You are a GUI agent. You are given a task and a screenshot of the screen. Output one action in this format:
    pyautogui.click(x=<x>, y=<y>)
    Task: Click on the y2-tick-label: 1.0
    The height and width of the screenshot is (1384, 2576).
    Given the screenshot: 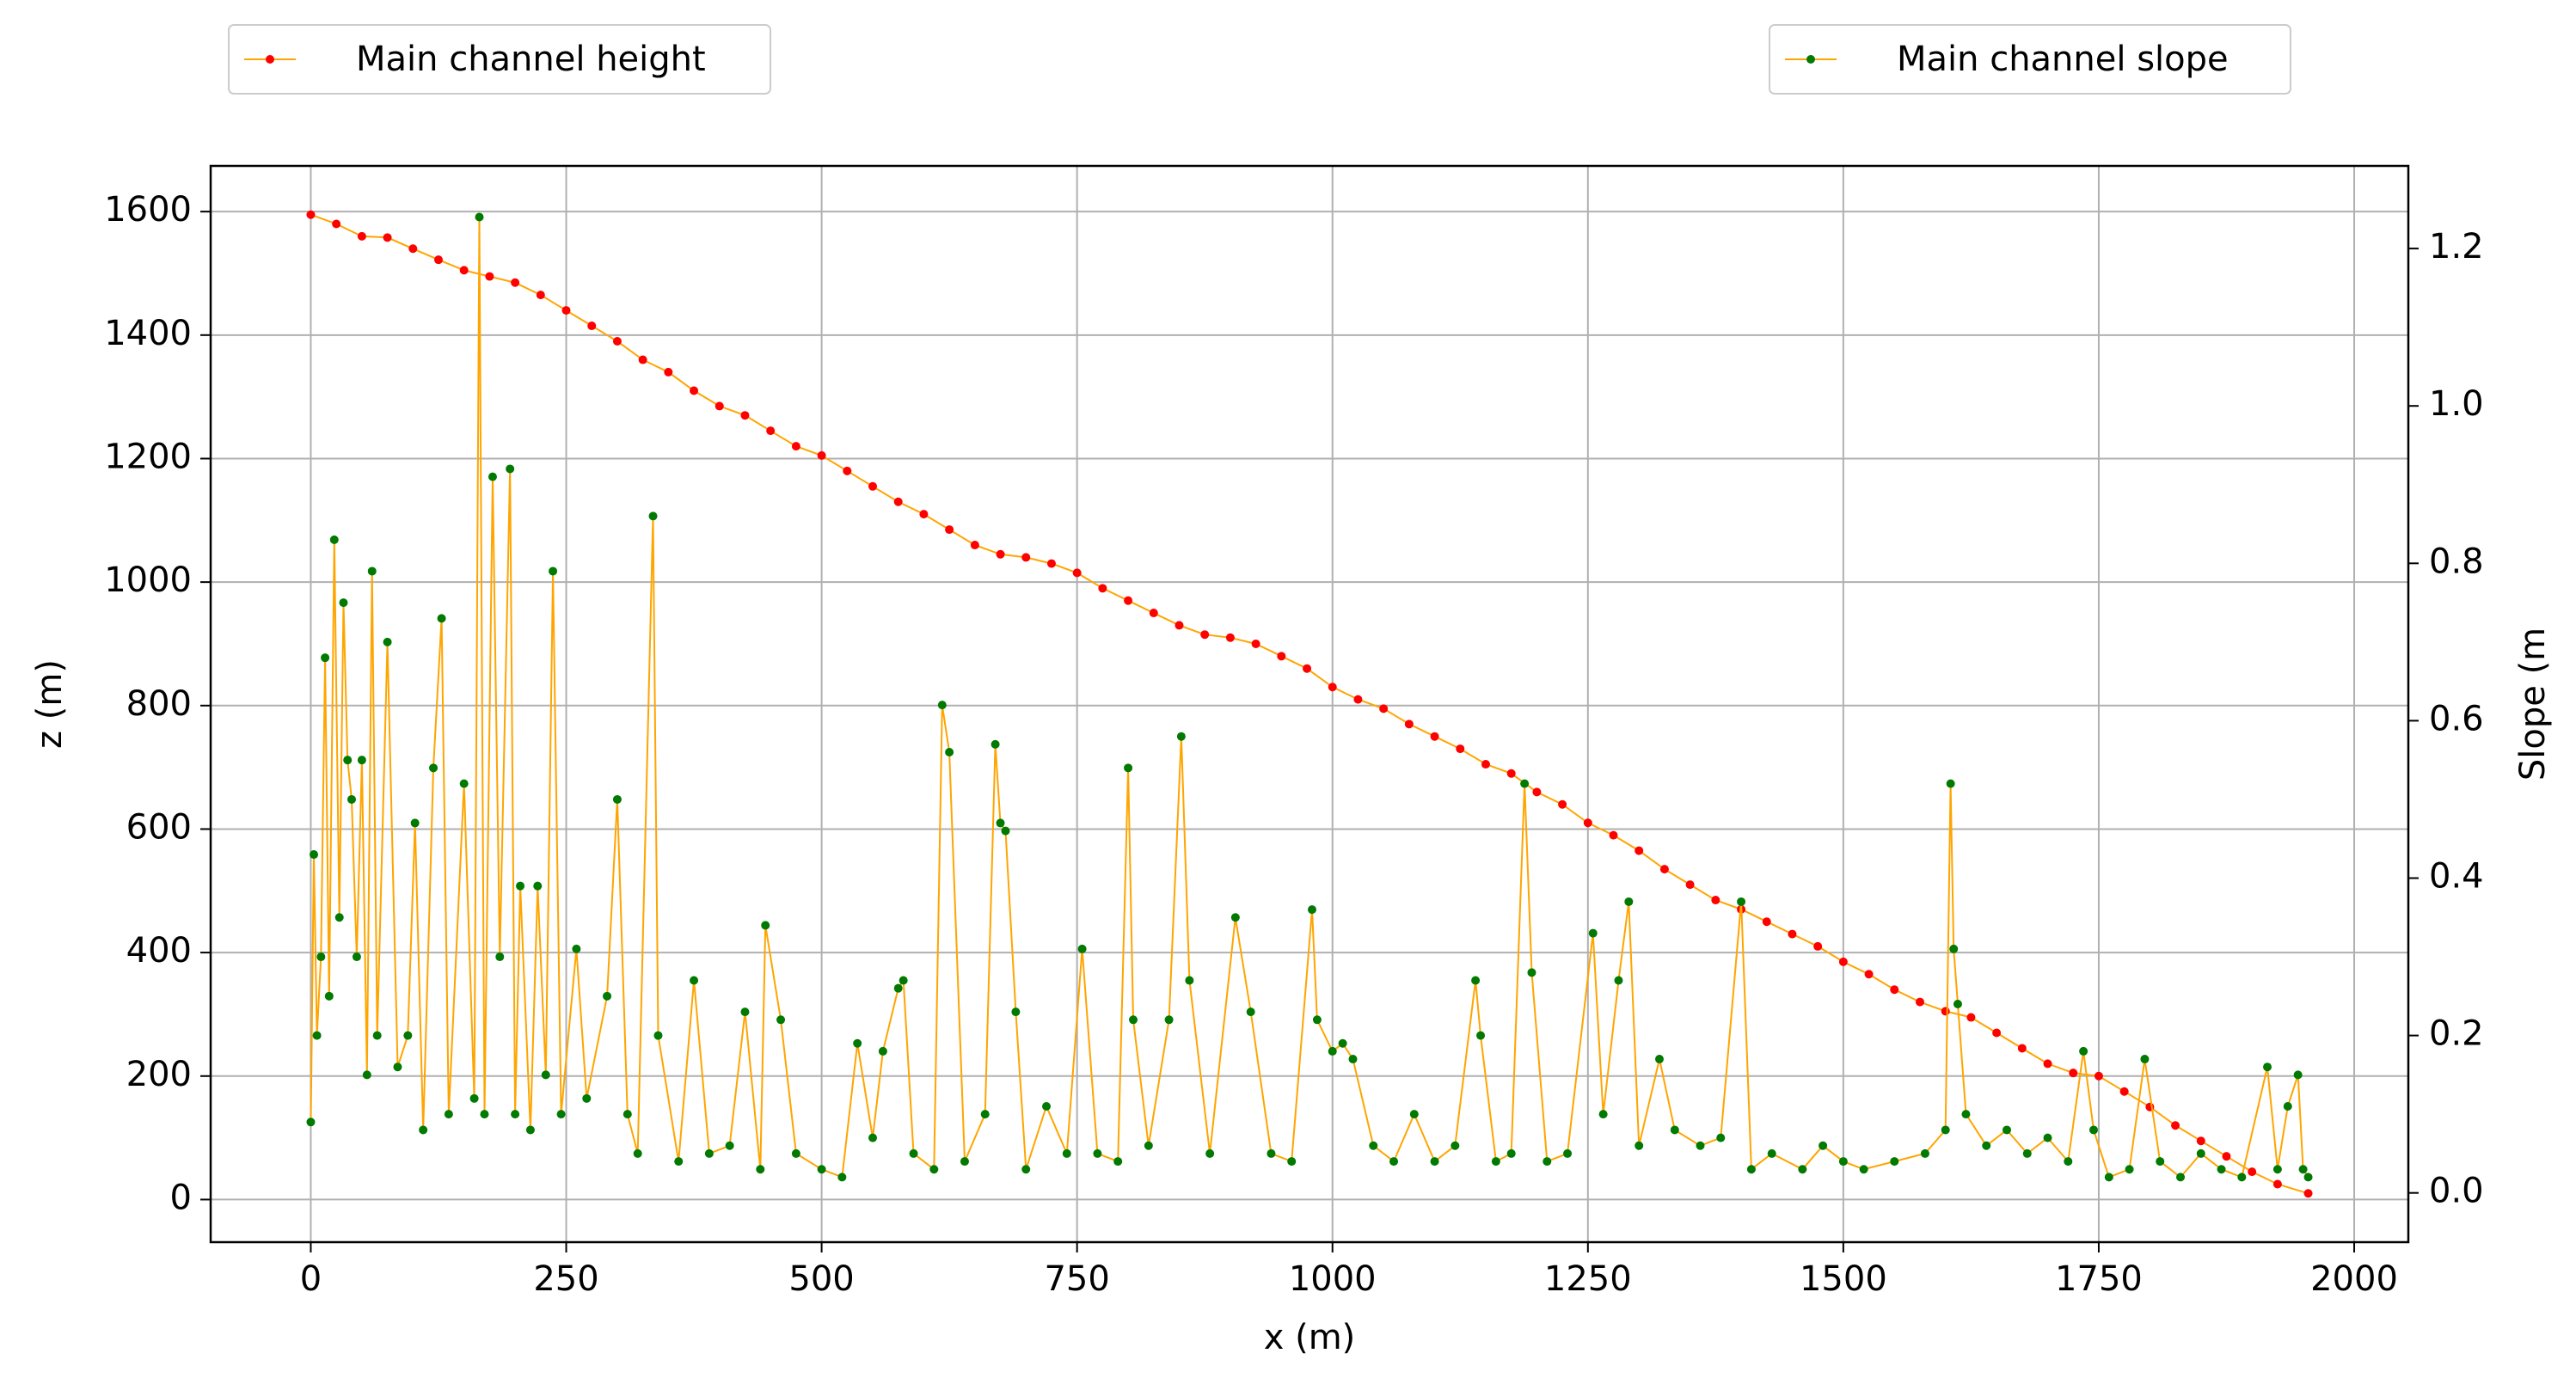 What is the action you would take?
    pyautogui.click(x=2456, y=404)
    